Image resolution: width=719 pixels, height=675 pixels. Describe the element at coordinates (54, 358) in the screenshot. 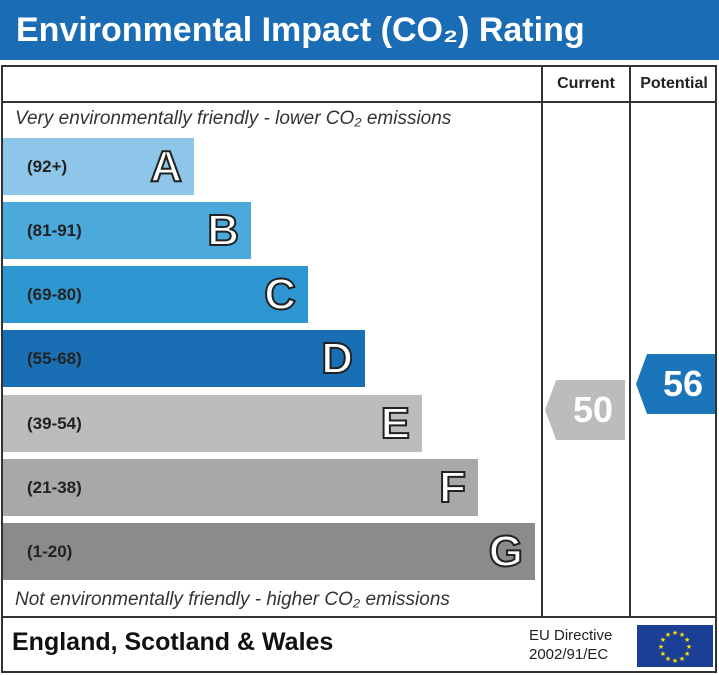

I see `band-range: (55-68)` at that location.